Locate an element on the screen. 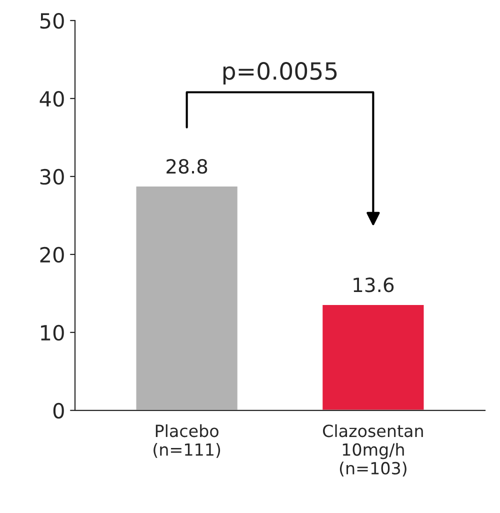 This screenshot has width=500, height=513. x-tick-label: Placebo (n=111) is located at coordinates (187, 441).